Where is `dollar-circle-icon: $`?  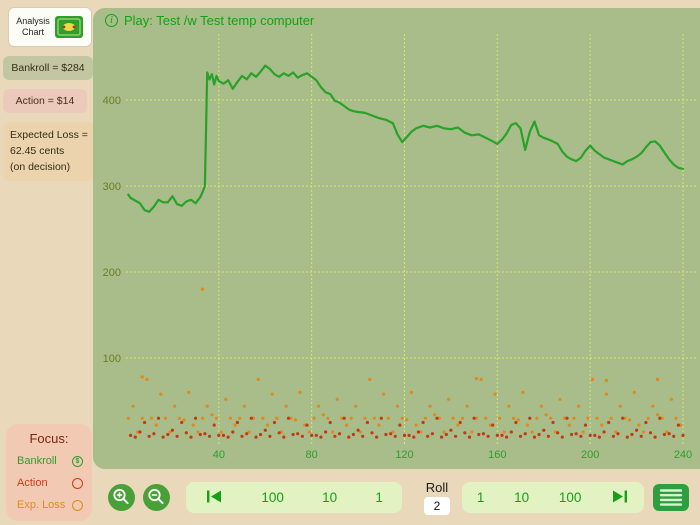 dollar-circle-icon: $ is located at coordinates (77, 461).